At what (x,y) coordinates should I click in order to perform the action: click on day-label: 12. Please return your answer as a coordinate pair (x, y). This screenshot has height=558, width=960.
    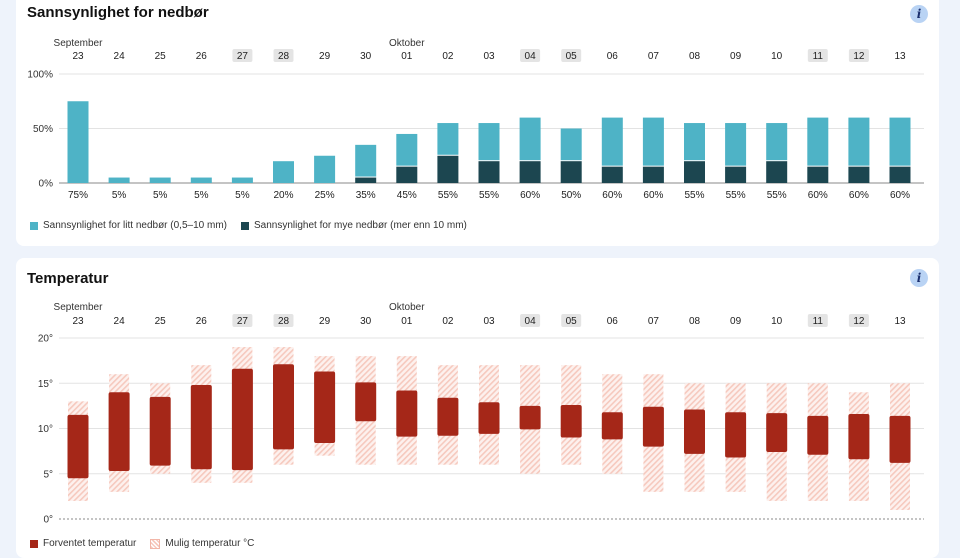
    Looking at the image, I should click on (859, 321).